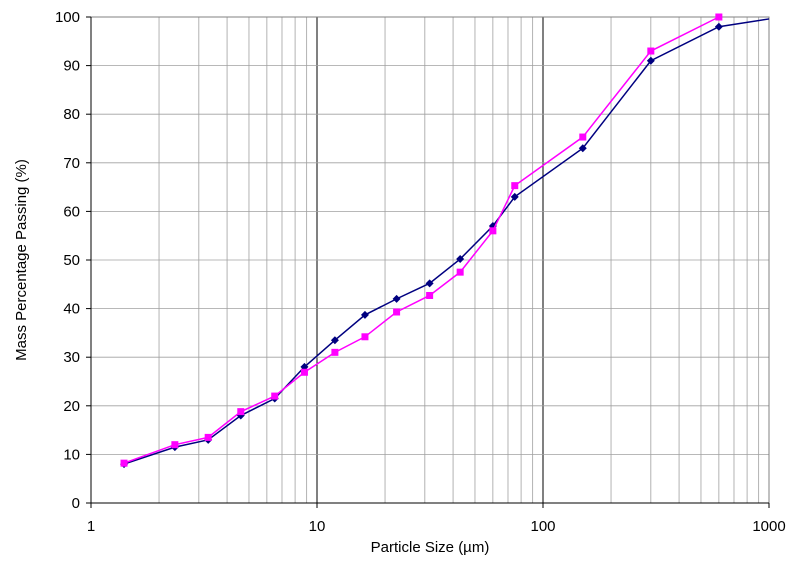 Image resolution: width=793 pixels, height=581 pixels. I want to click on y-tick-label: 90, so click(71, 66).